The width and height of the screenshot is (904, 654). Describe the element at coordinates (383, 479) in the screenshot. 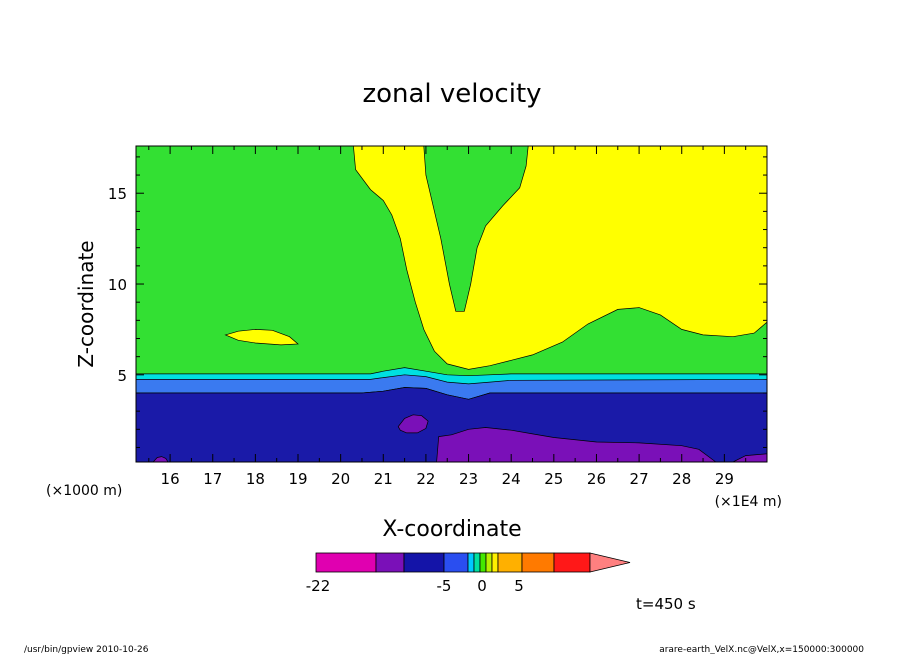

I see `x-tick-label: 21` at that location.